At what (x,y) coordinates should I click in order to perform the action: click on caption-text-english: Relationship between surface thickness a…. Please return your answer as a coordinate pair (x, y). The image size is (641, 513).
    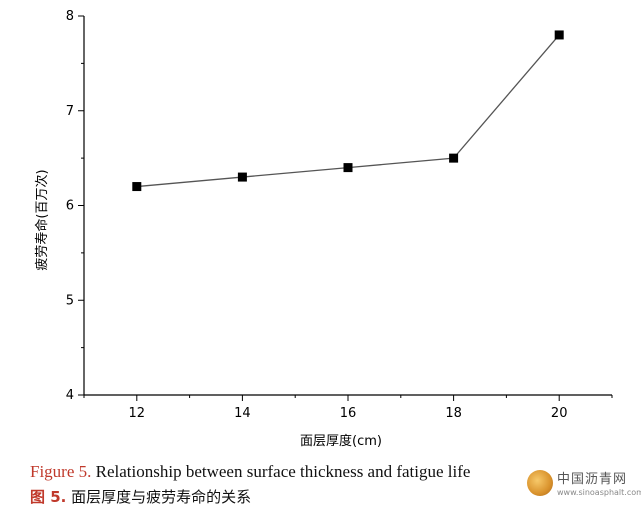
    Looking at the image, I should click on (281, 471).